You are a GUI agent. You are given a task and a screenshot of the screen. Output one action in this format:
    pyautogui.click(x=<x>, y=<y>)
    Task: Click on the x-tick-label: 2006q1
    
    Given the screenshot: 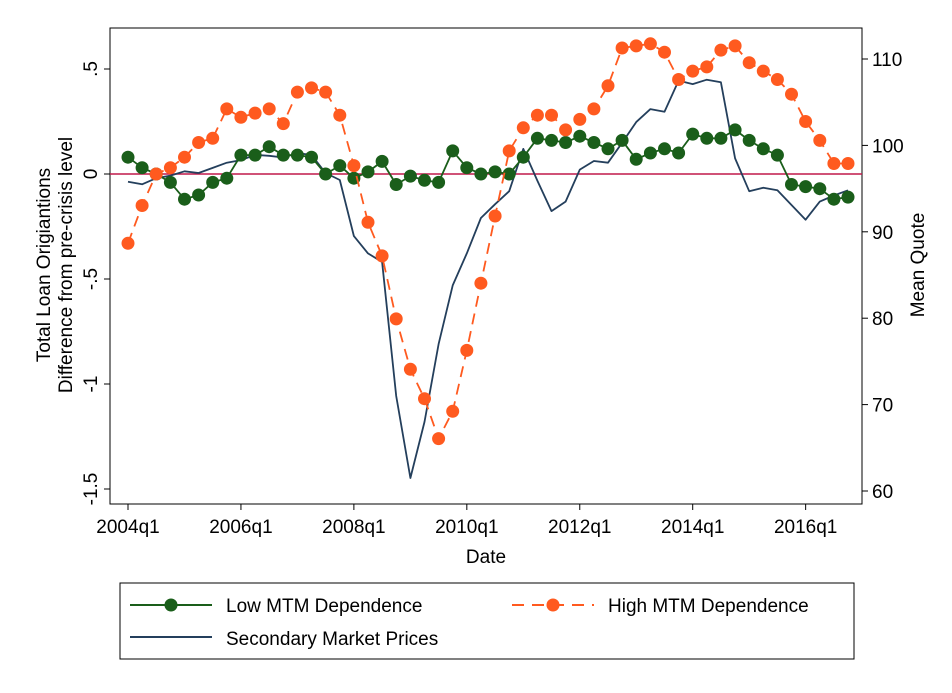 What is the action you would take?
    pyautogui.click(x=240, y=527)
    